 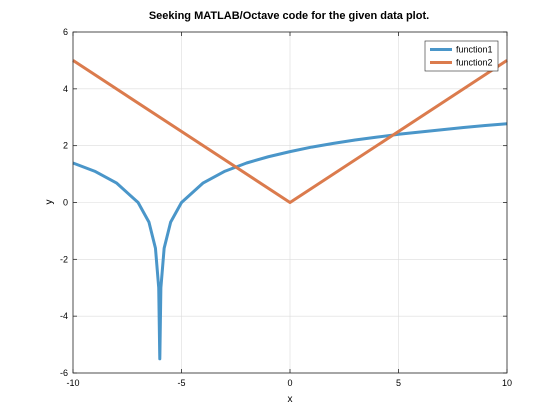 I want to click on y-tick-label: -2, so click(x=64, y=259).